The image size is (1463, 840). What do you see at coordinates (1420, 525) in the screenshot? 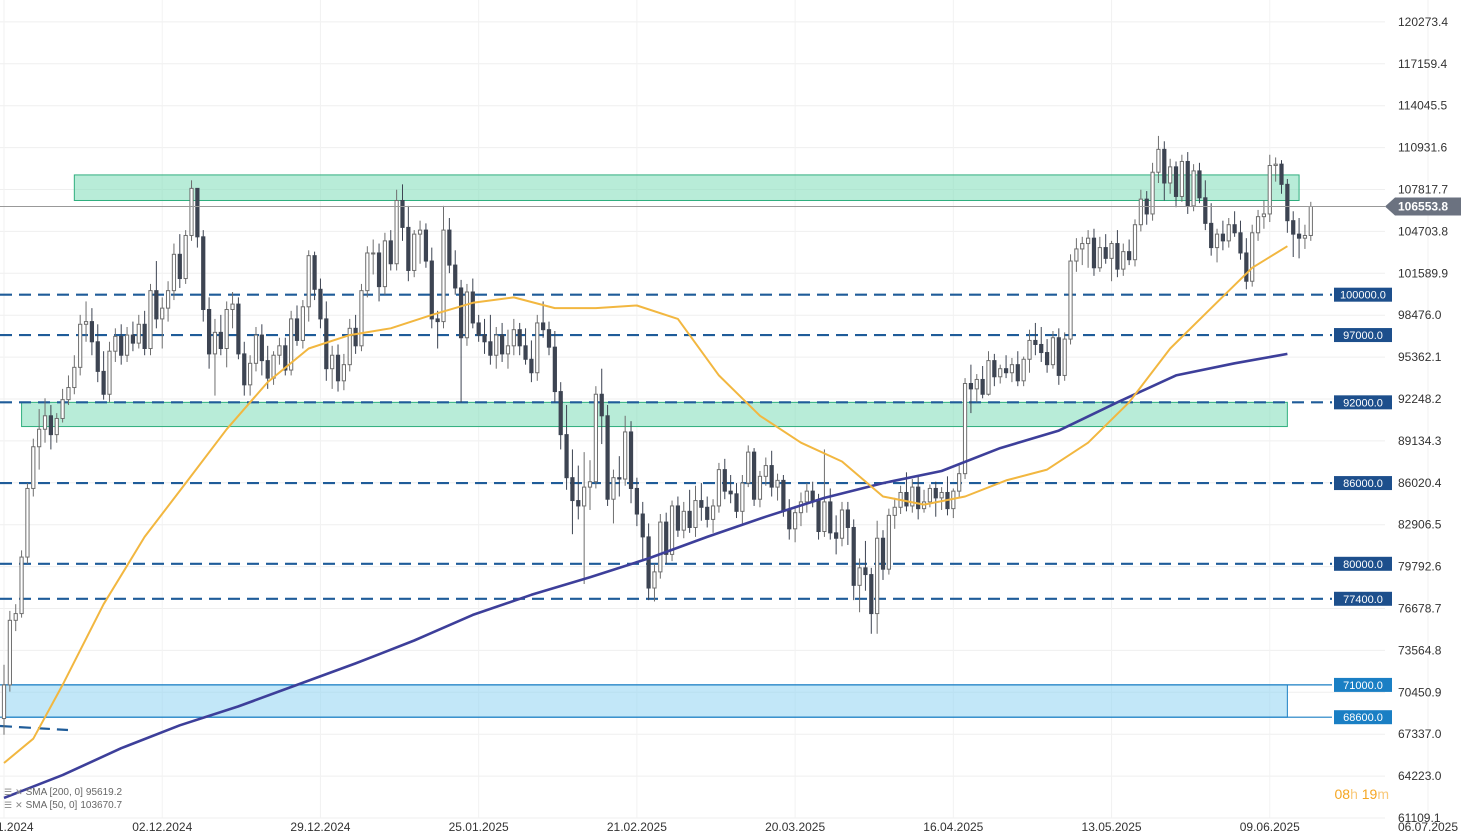
I see `y-tick-label: 82906.5` at bounding box center [1420, 525].